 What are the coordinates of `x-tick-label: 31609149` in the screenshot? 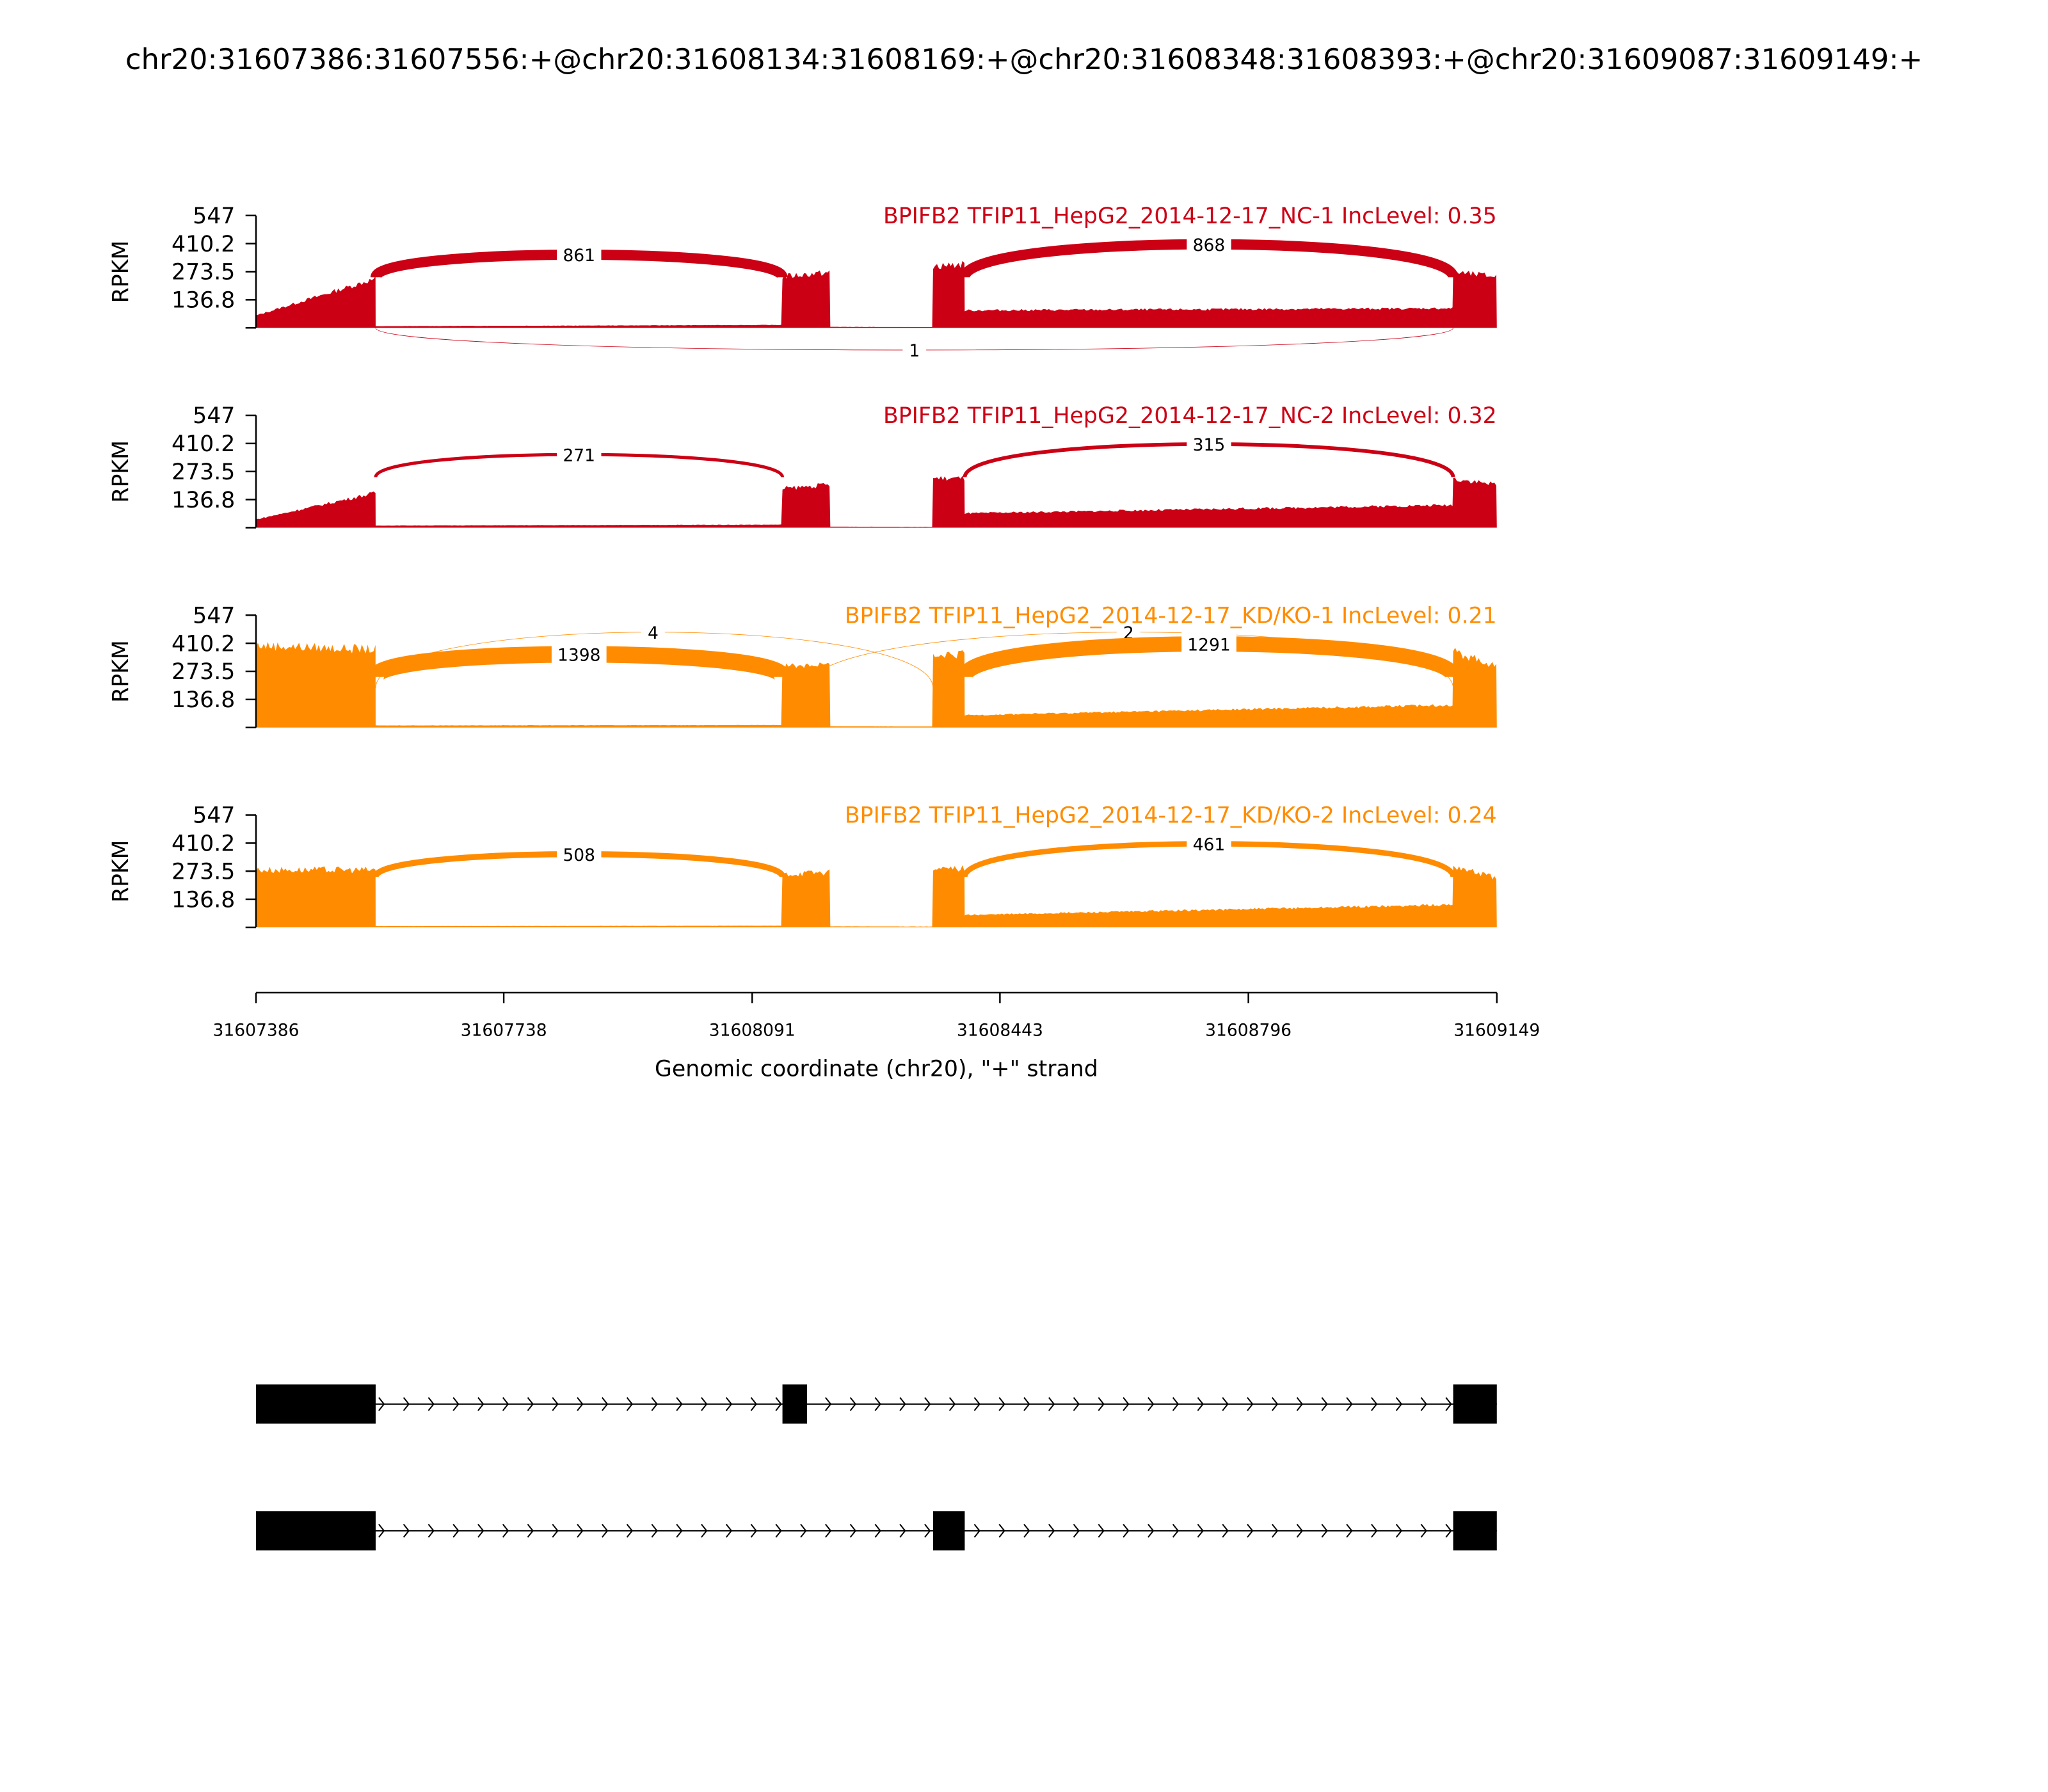 It's located at (1496, 1030).